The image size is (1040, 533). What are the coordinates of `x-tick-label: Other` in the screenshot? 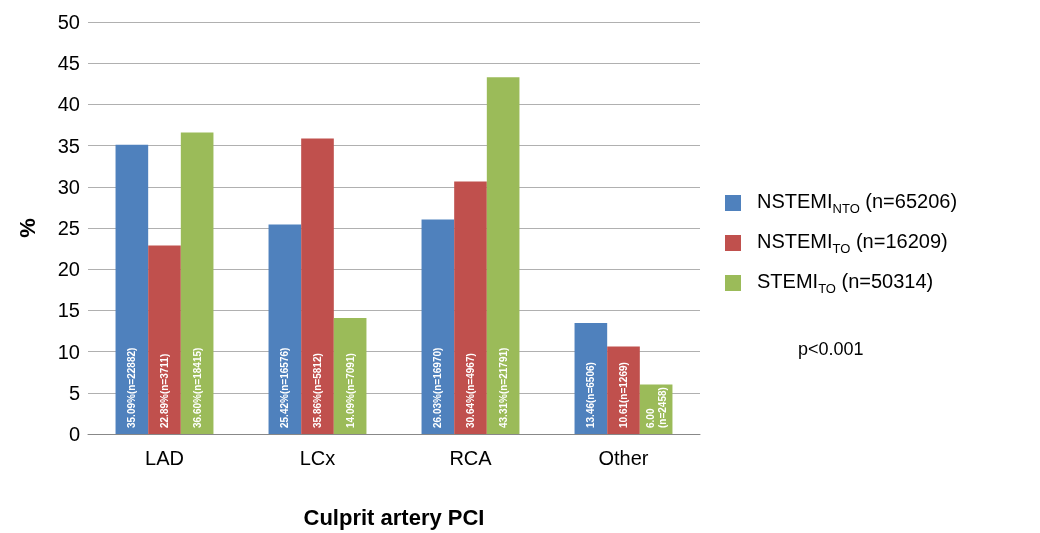 It's located at (623, 458).